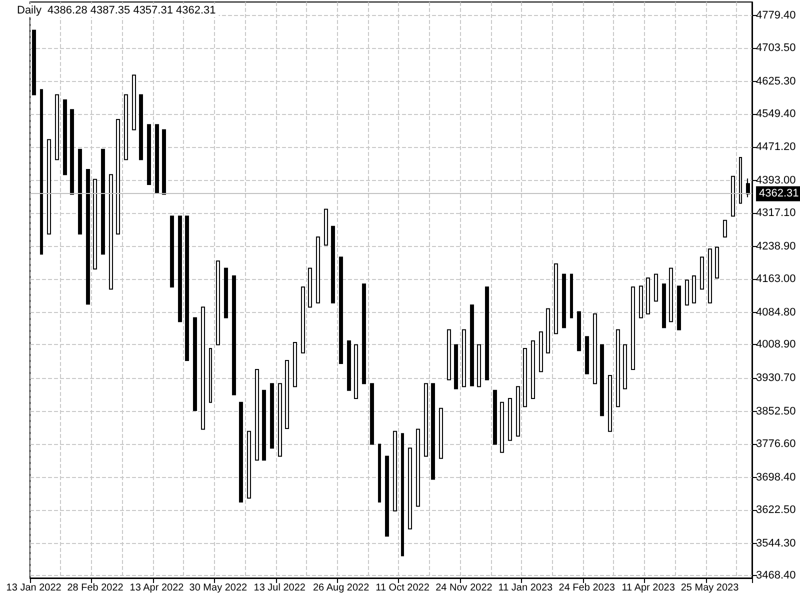 The image size is (800, 600). I want to click on x-tick-label: 11 Oct 2022, so click(403, 588).